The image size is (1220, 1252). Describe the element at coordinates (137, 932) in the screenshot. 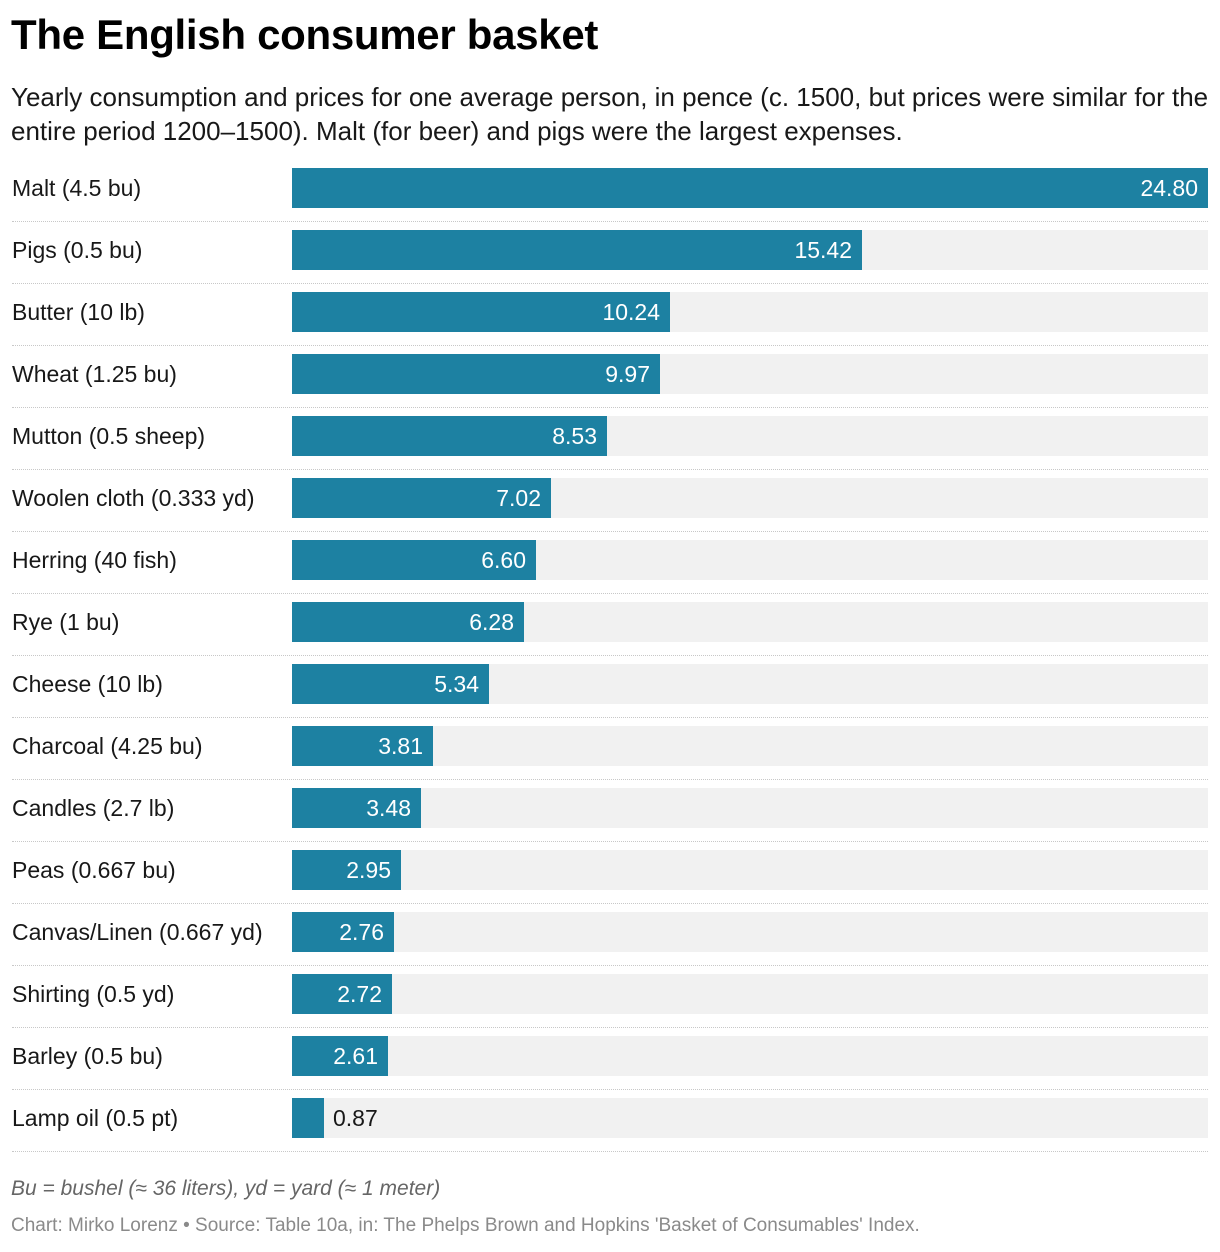

I see `category-label: Canvas/Linen (0.667 yd)` at that location.